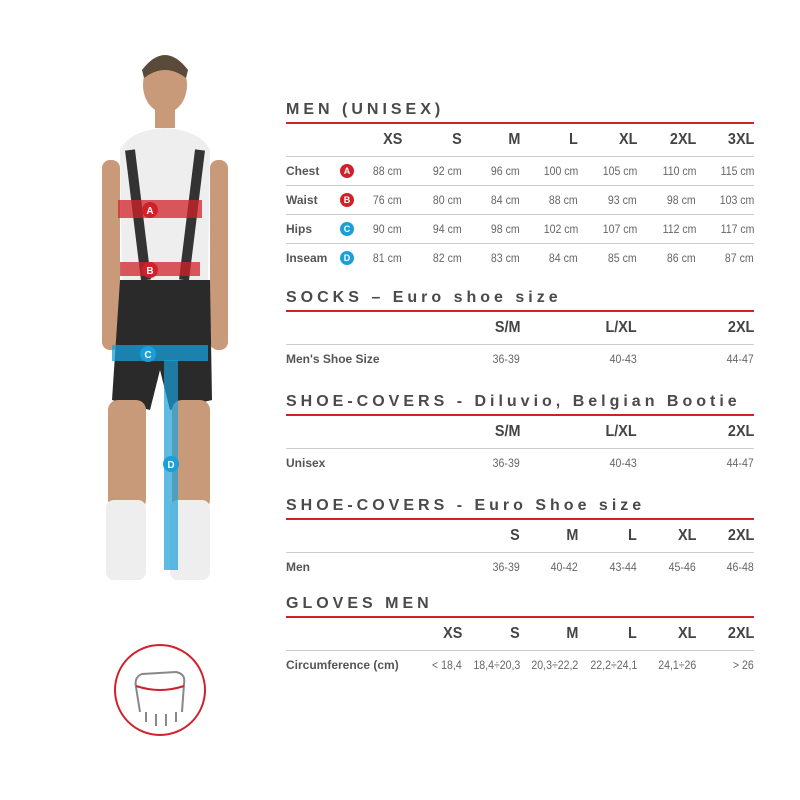  I want to click on table-row: Men's Shoe Size 36-39 40-43 44-47, so click(520, 359).